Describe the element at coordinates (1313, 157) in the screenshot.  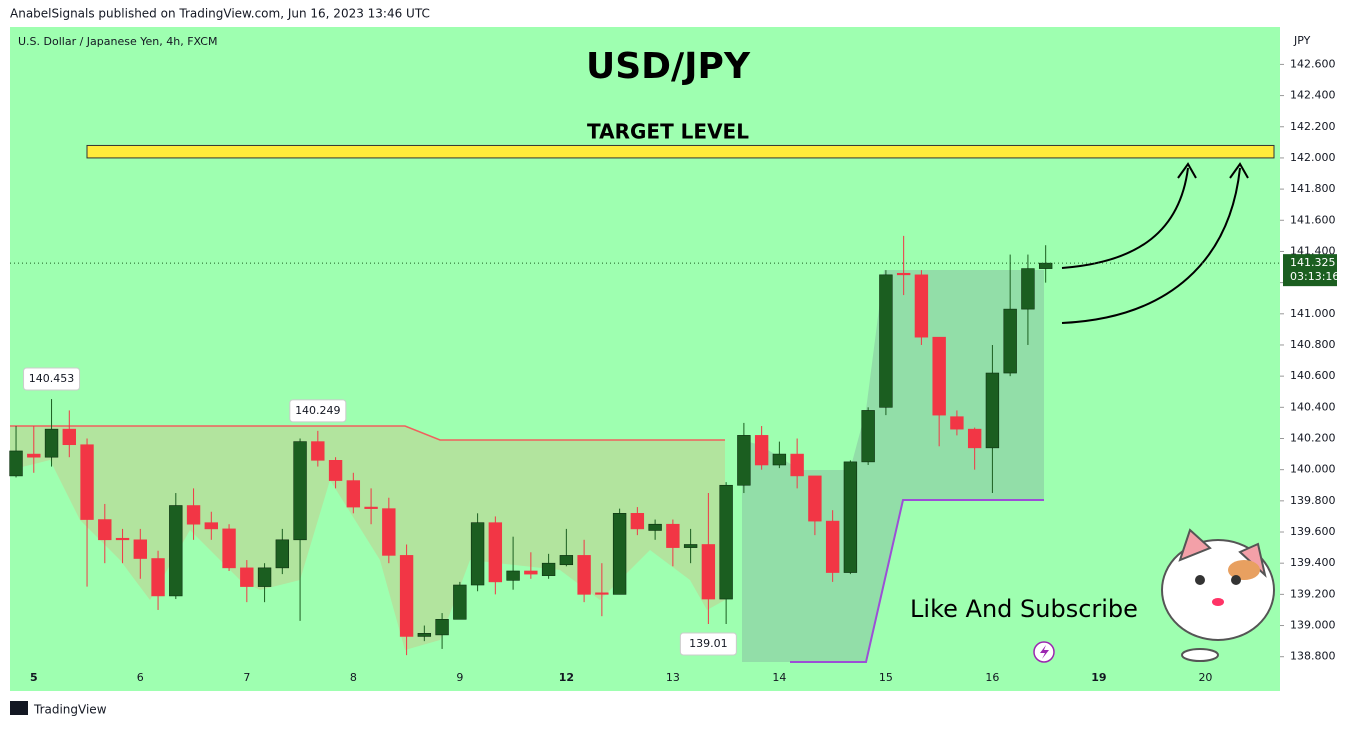
I see `y-tick-label: 142.000` at that location.